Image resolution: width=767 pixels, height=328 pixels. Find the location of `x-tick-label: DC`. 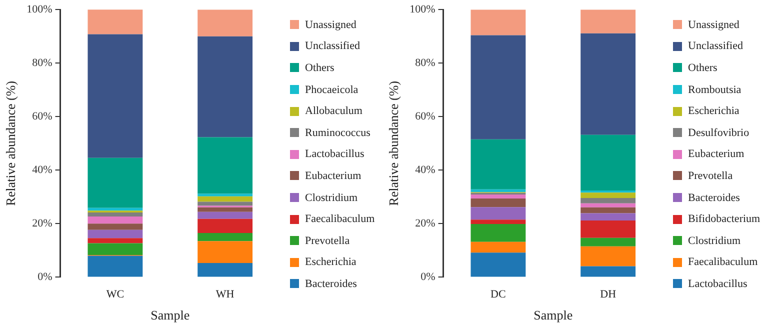

x-tick-label: DC is located at coordinates (498, 294).